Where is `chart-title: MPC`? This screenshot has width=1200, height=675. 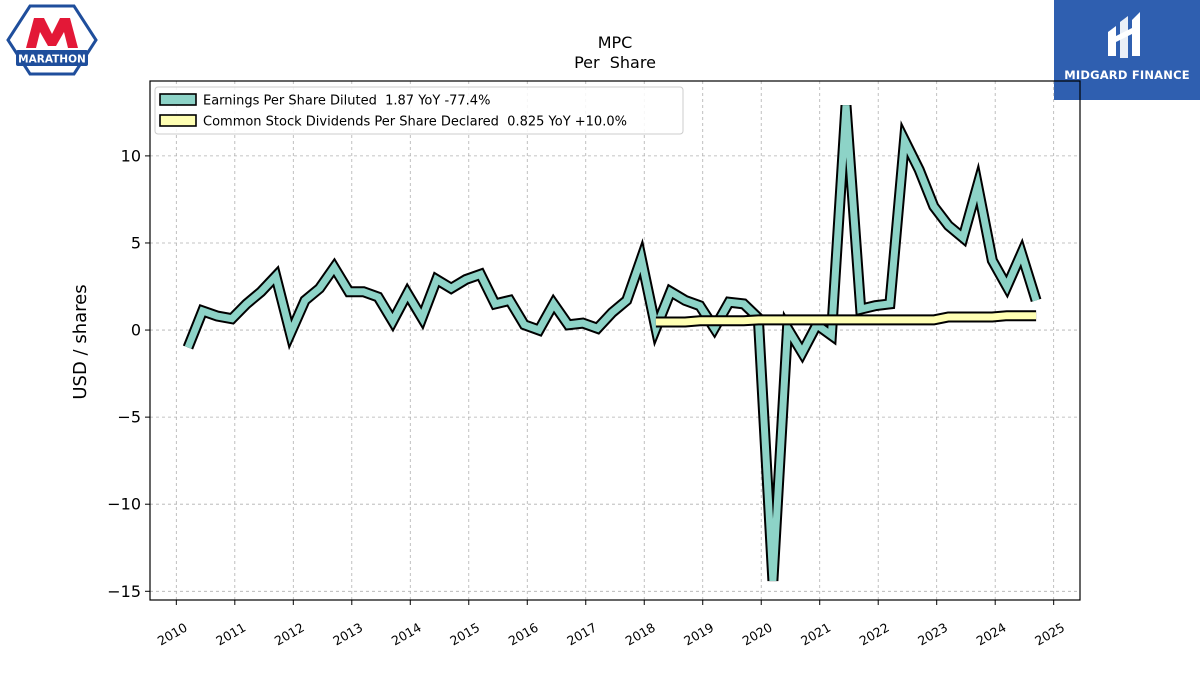
chart-title: MPC is located at coordinates (615, 42).